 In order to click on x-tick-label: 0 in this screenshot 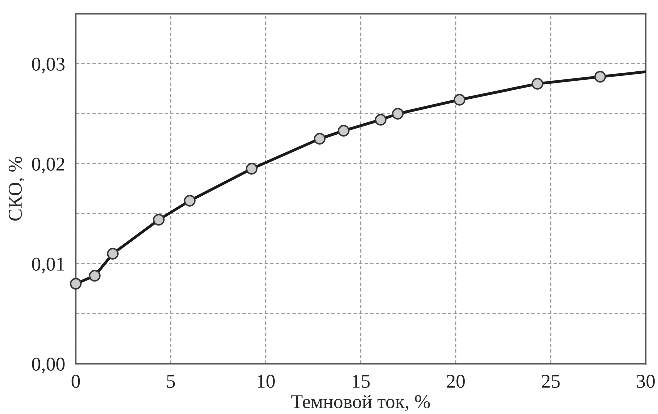, I will do `click(76, 381)`.